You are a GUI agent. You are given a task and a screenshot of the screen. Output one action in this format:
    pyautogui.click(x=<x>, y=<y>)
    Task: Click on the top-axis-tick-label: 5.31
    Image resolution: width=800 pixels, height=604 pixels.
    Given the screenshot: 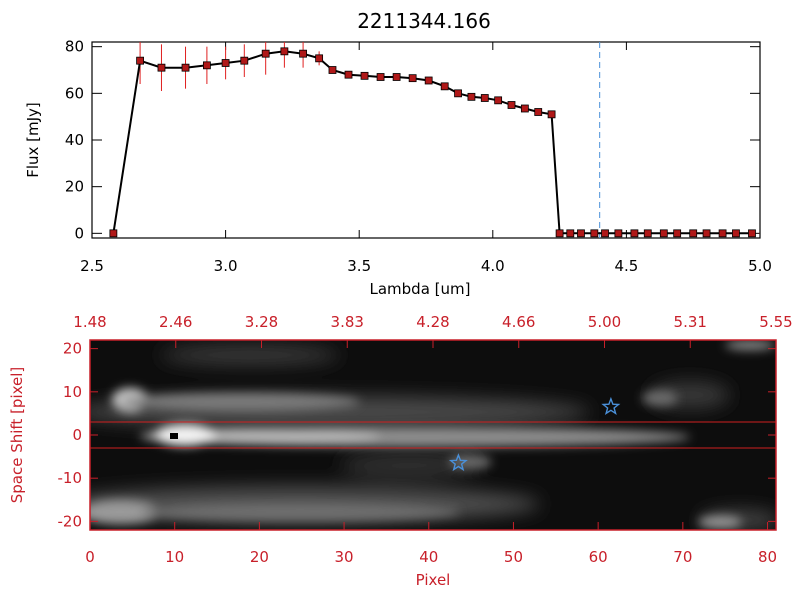 What is the action you would take?
    pyautogui.click(x=690, y=322)
    